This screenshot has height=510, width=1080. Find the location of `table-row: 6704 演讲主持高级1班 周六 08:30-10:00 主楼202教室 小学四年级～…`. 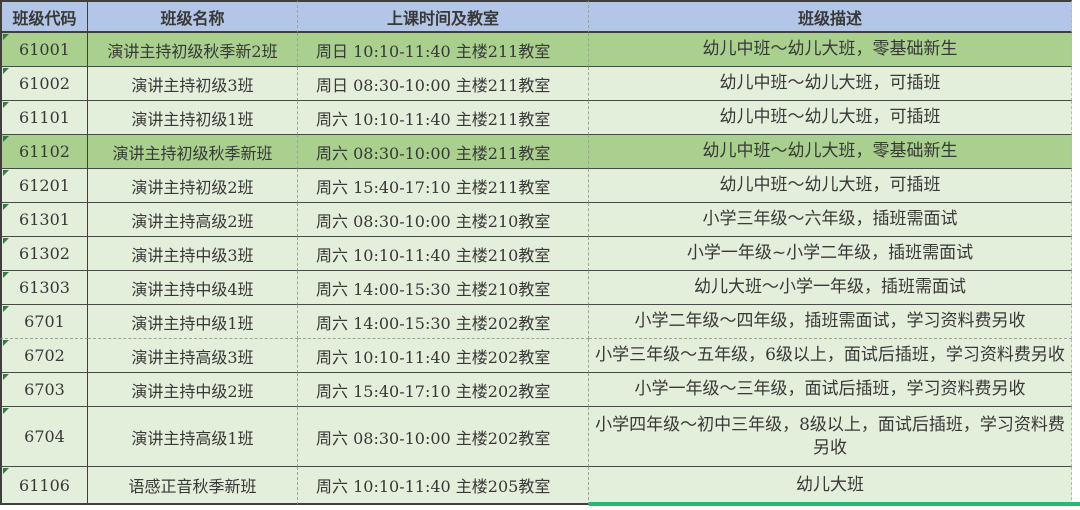

table-row: 6704 演讲主持高级1班 周六 08:30-10:00 主楼202教室 小学四年级～… is located at coordinates (536, 437).